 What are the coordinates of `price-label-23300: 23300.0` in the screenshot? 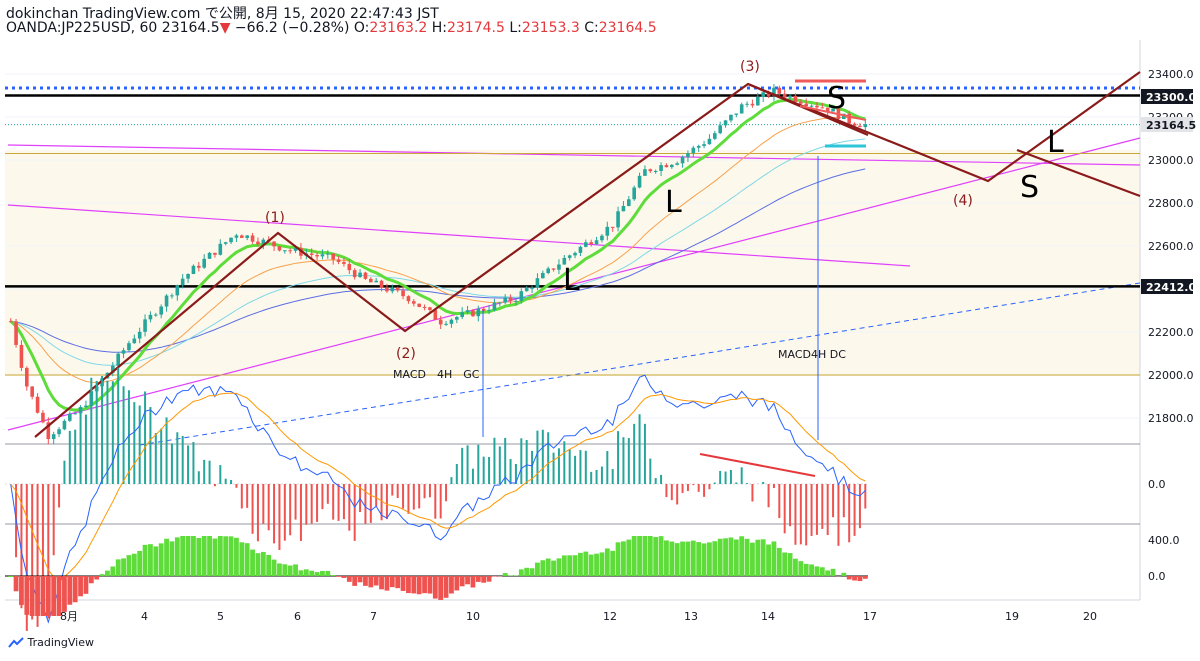 It's located at (1171, 97).